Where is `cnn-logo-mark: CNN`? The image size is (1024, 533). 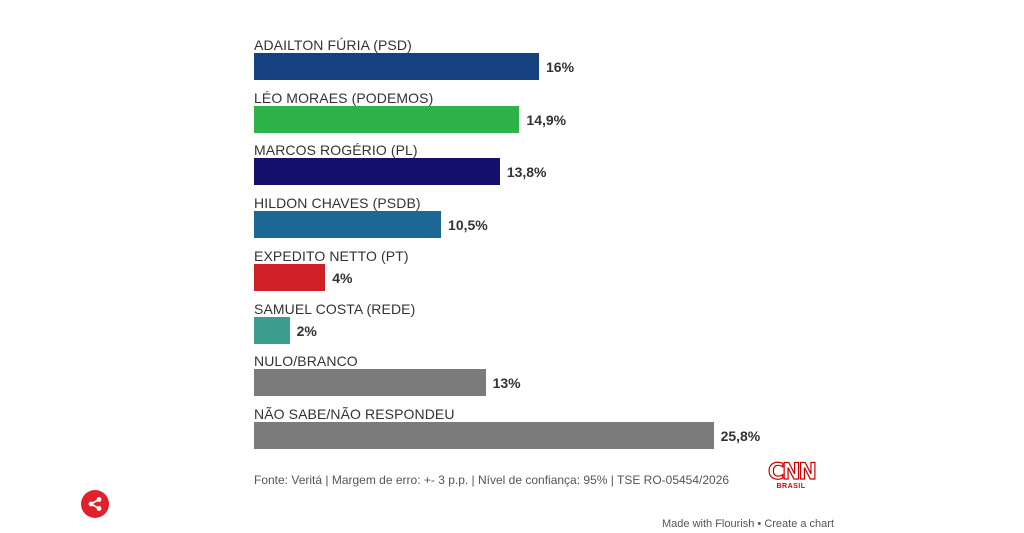 cnn-logo-mark: CNN is located at coordinates (792, 472).